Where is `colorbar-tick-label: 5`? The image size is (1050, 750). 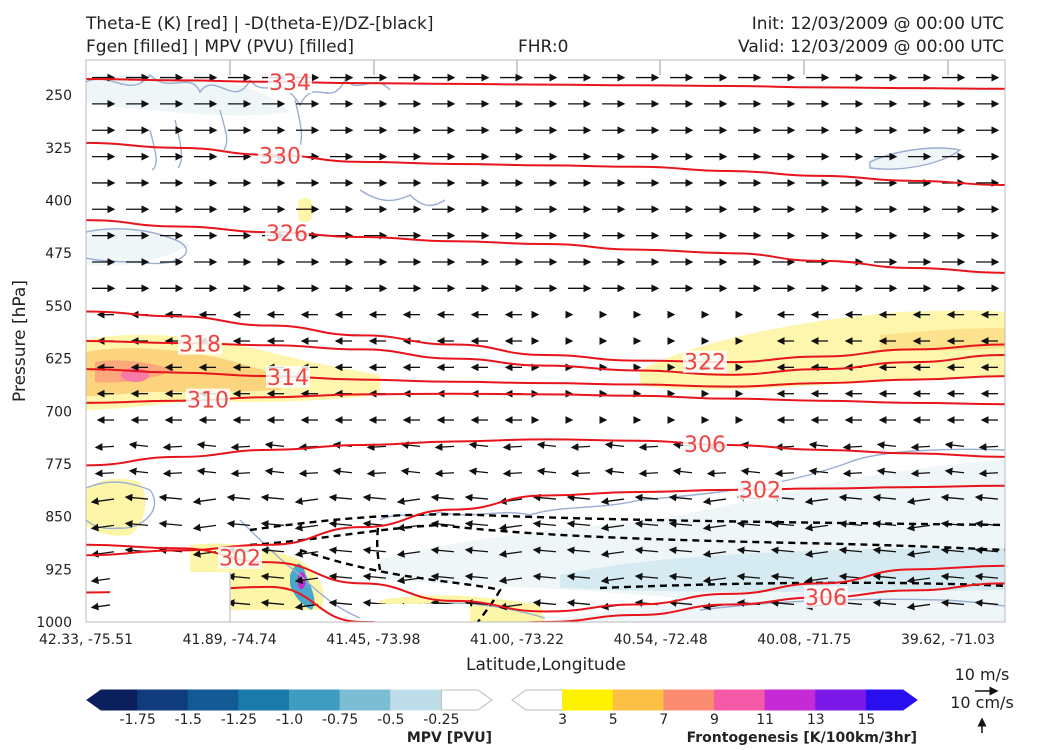
colorbar-tick-label: 5 is located at coordinates (613, 720).